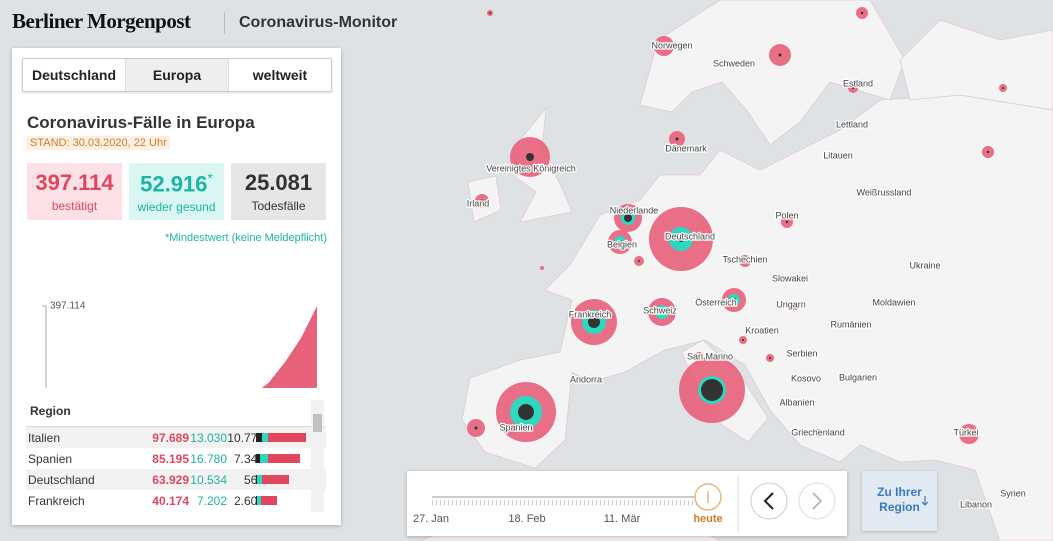 This screenshot has height=541, width=1053. I want to click on table-cell: Frankreich, so click(56, 501).